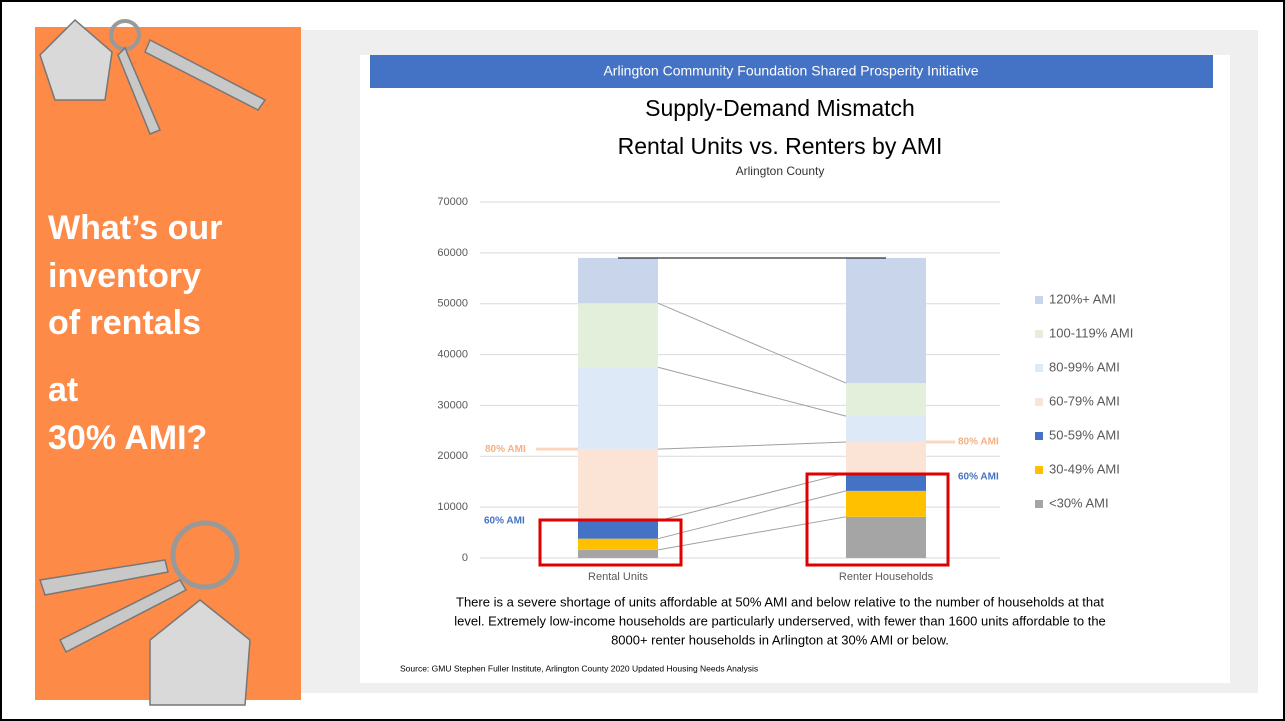 This screenshot has width=1285, height=721. Describe the element at coordinates (153, 76) in the screenshot. I see `keys-top` at that location.